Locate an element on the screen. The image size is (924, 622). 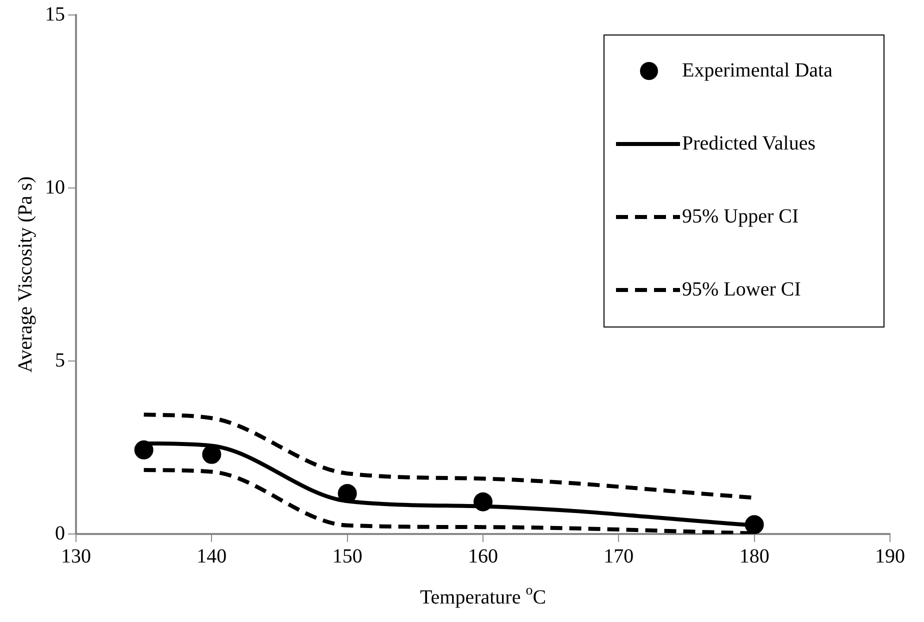
x-tick-label: 160 is located at coordinates (483, 556).